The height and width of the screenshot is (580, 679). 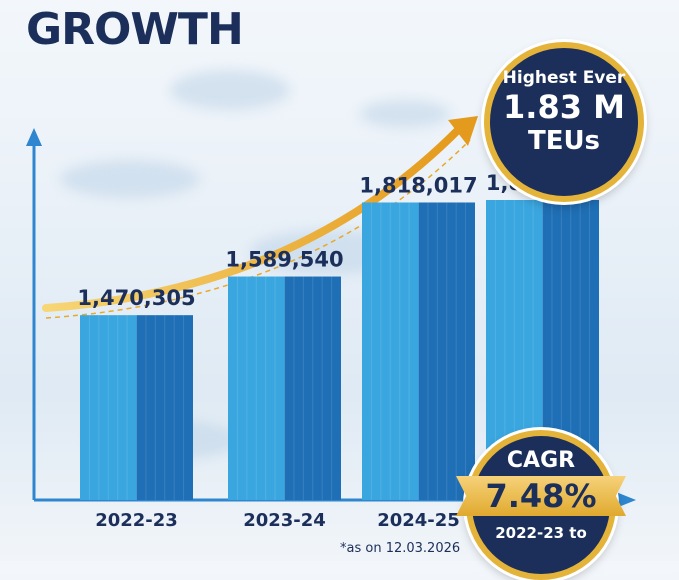 I want to click on footnote: *as on 12.03.2026, so click(x=400, y=548).